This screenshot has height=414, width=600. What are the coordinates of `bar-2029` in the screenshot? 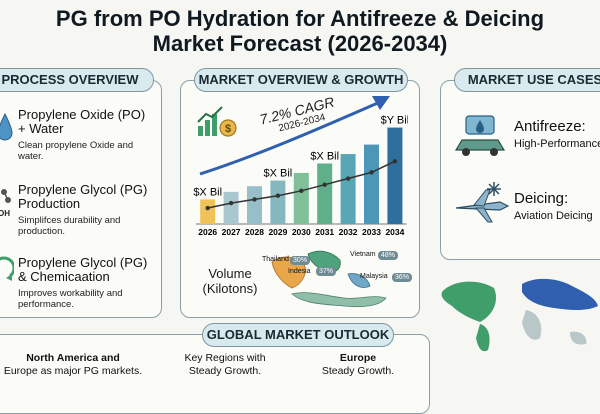 It's located at (278, 202).